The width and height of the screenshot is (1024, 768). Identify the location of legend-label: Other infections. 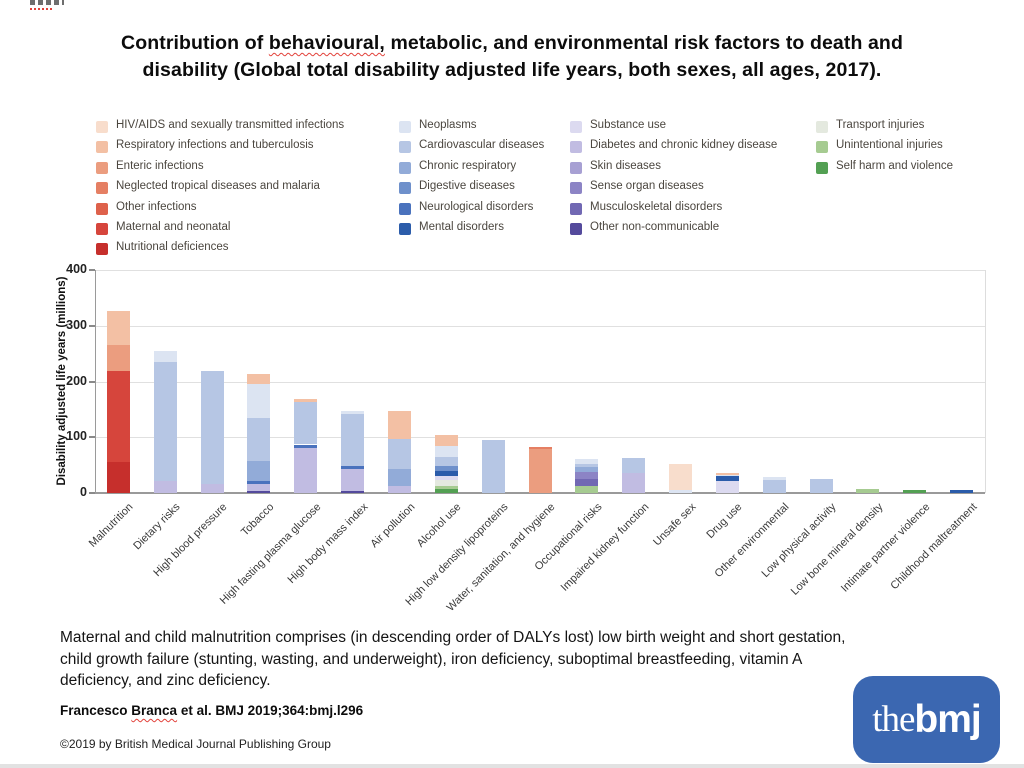
(156, 206).